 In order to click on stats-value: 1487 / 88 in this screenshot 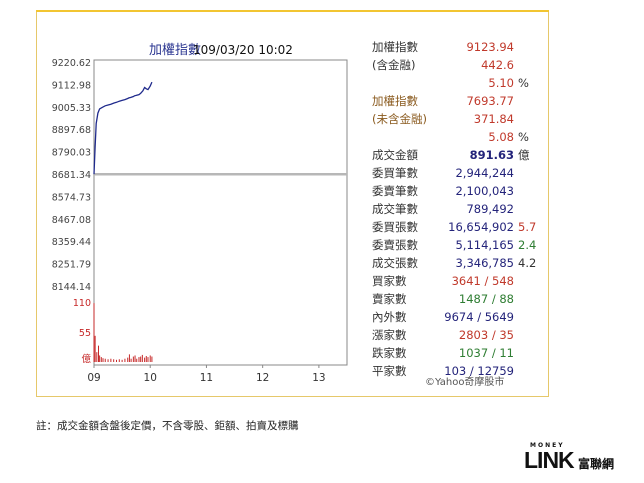, I will do `click(486, 299)`.